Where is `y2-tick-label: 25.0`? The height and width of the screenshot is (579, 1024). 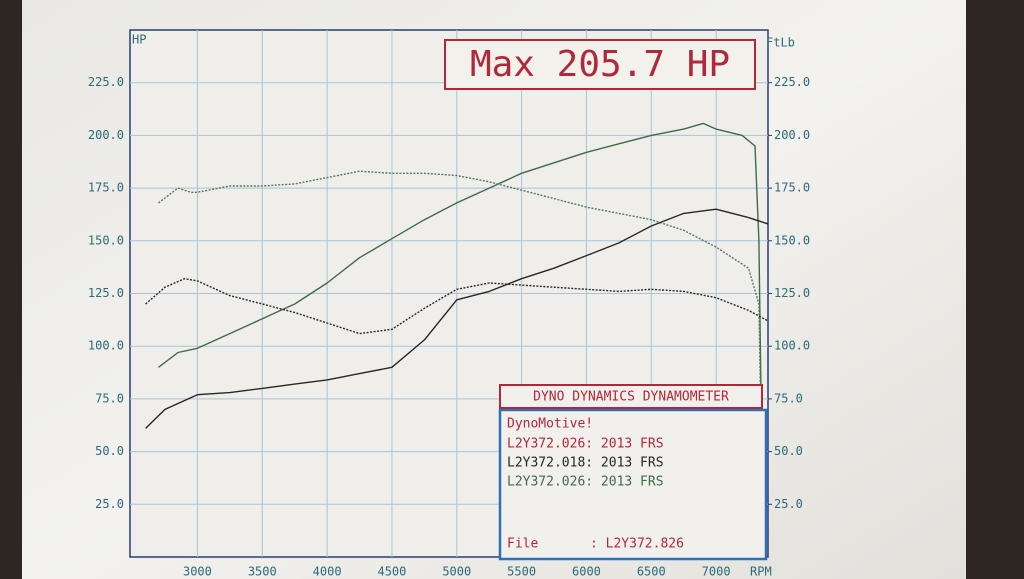
y2-tick-label: 25.0 is located at coordinates (788, 504).